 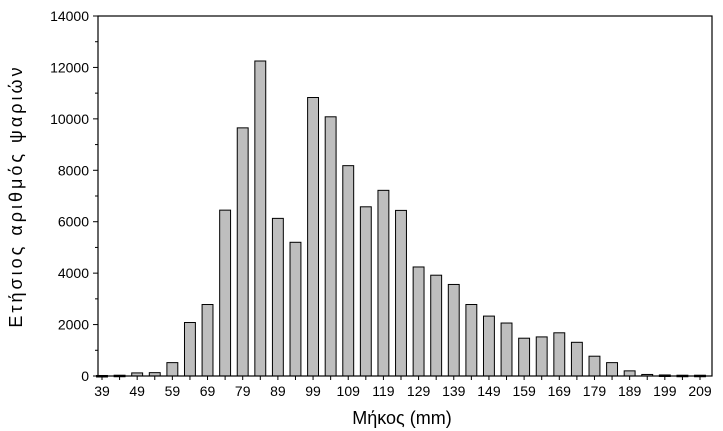 What do you see at coordinates (349, 391) in the screenshot?
I see `x-tick-label: 109` at bounding box center [349, 391].